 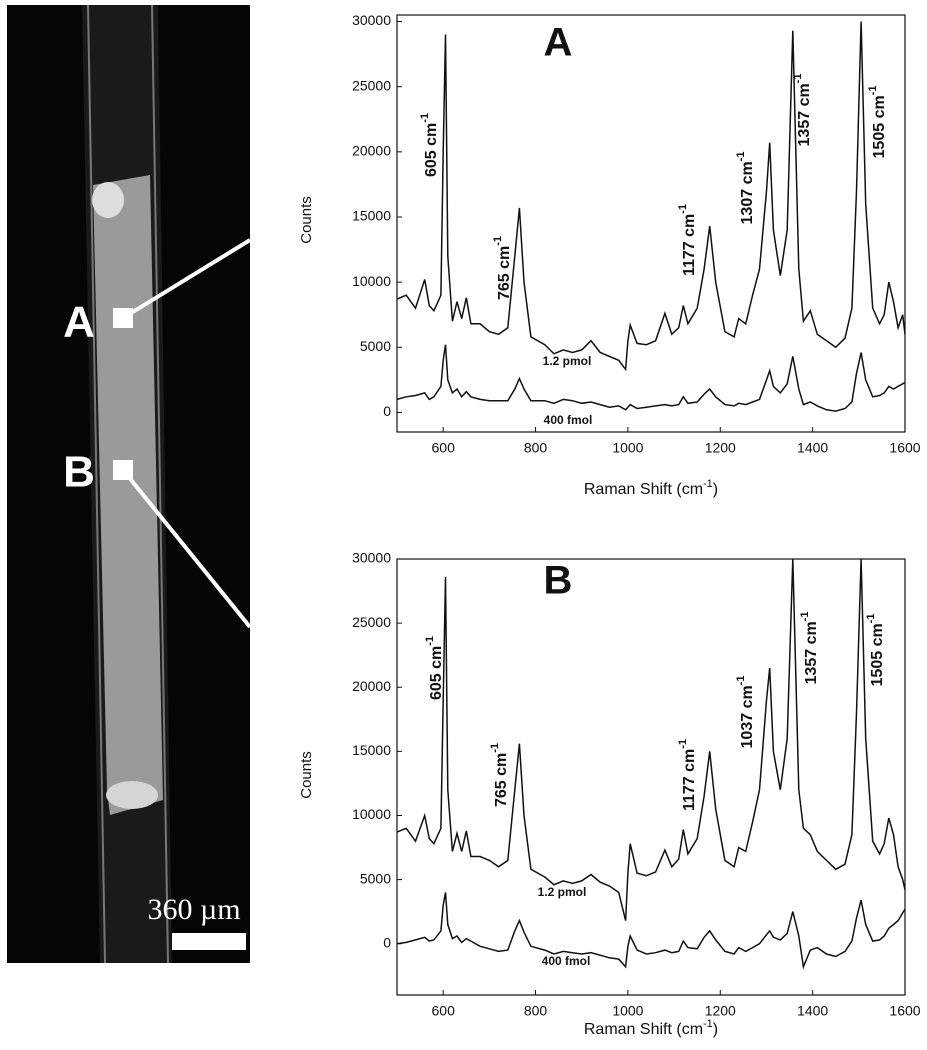 I want to click on photo-label: B, so click(x=79, y=472).